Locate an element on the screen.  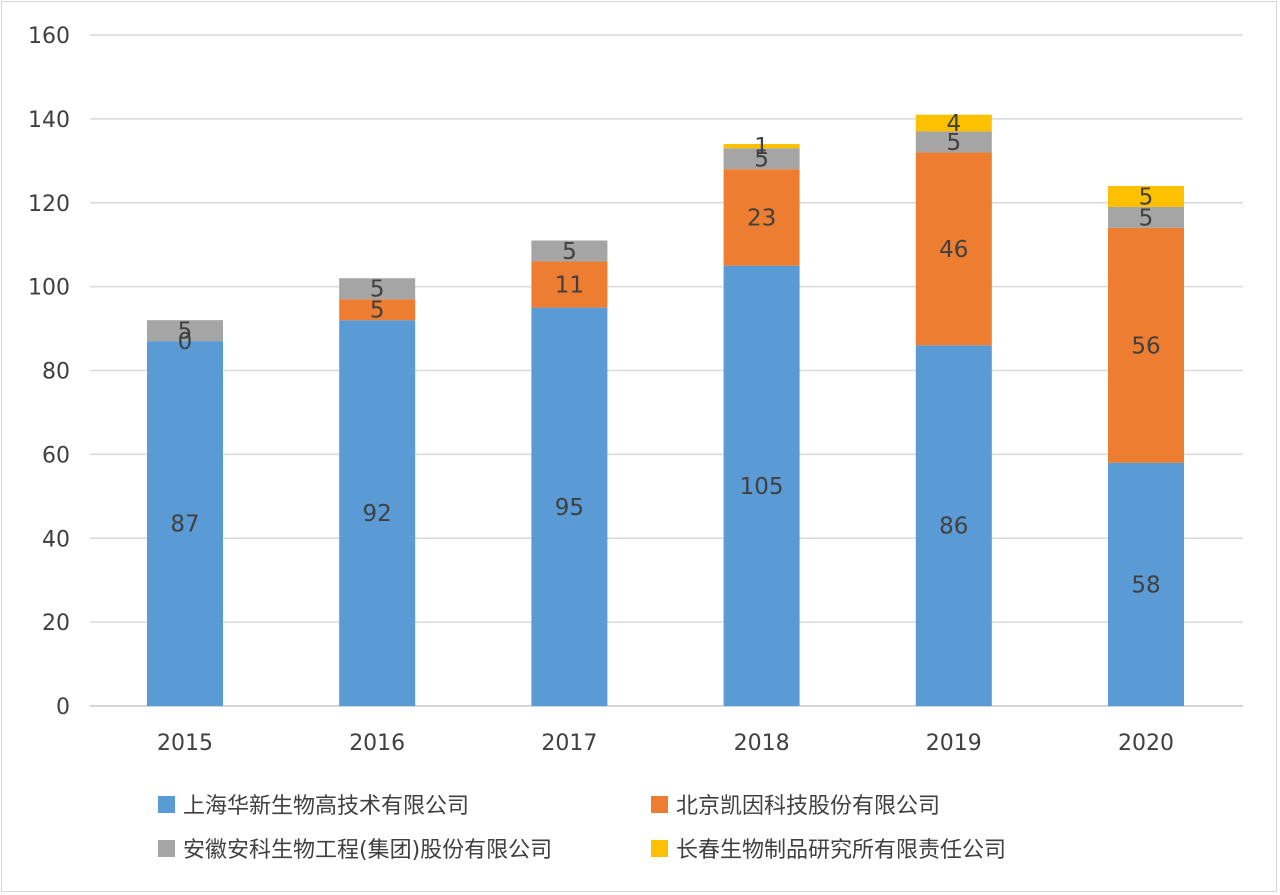
y-tick-label-160: 160 is located at coordinates (49, 36).